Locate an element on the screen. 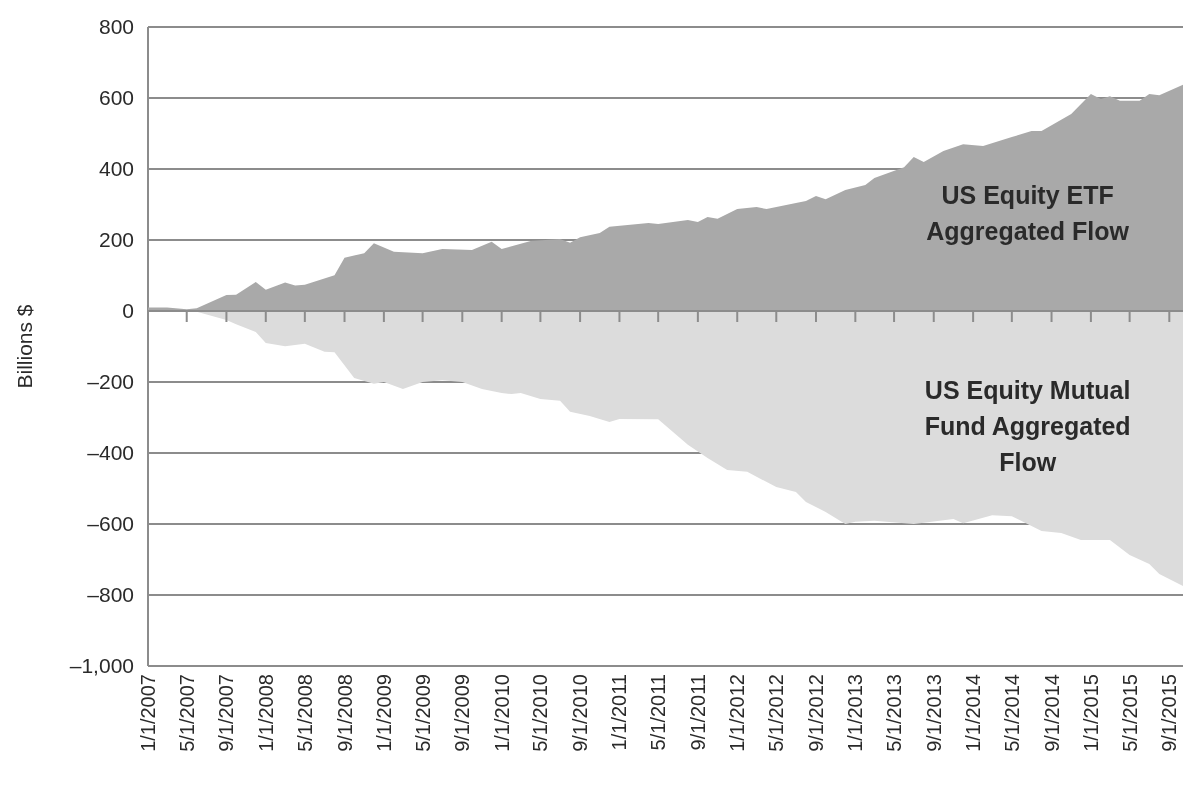 The width and height of the screenshot is (1191, 790). x-tick-label: 1/1/2010 is located at coordinates (501, 713).